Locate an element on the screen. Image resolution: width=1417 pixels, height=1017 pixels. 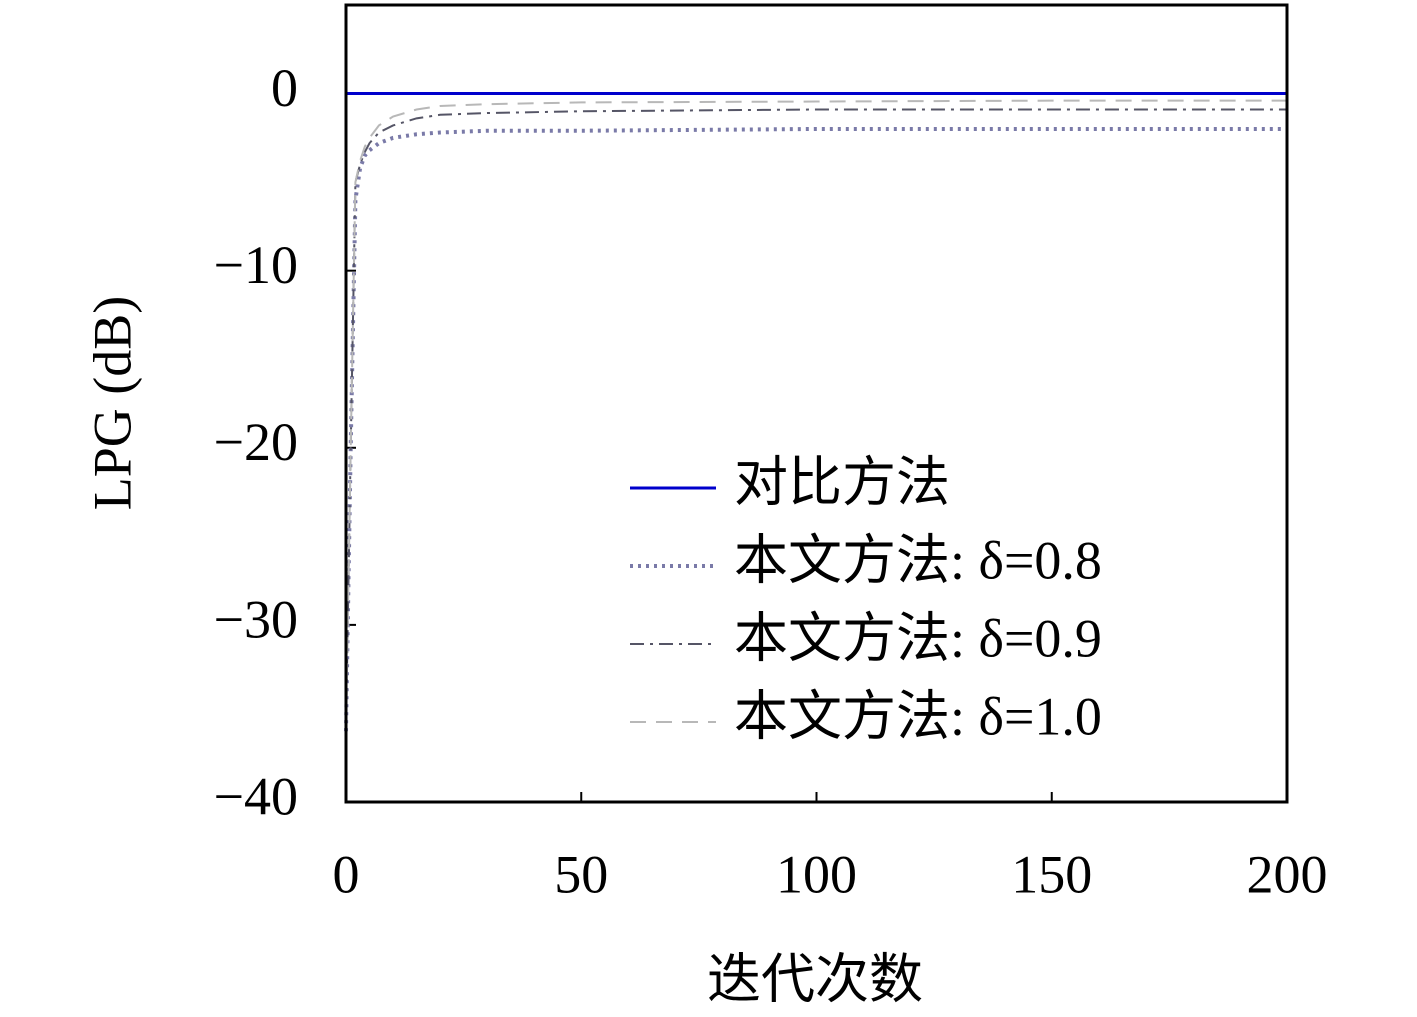
legend-label: 本文方法: δ=1.0 is located at coordinates (918, 716).